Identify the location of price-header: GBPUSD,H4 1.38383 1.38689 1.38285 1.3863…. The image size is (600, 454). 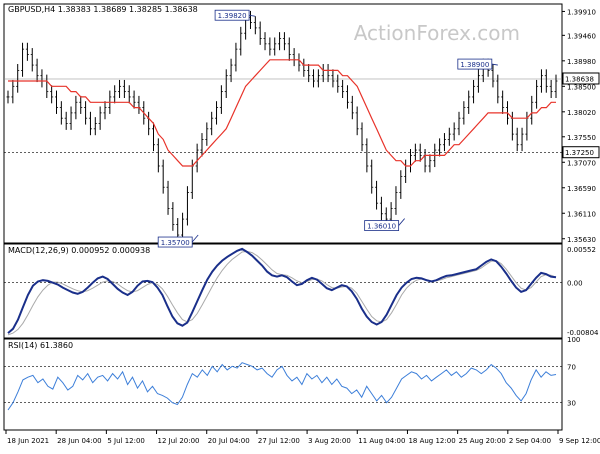
(103, 9).